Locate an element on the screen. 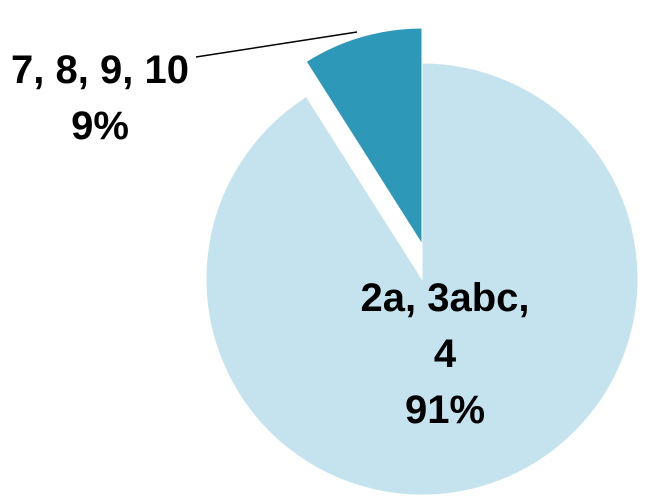 Image resolution: width=657 pixels, height=502 pixels. leader-line is located at coordinates (276, 44).